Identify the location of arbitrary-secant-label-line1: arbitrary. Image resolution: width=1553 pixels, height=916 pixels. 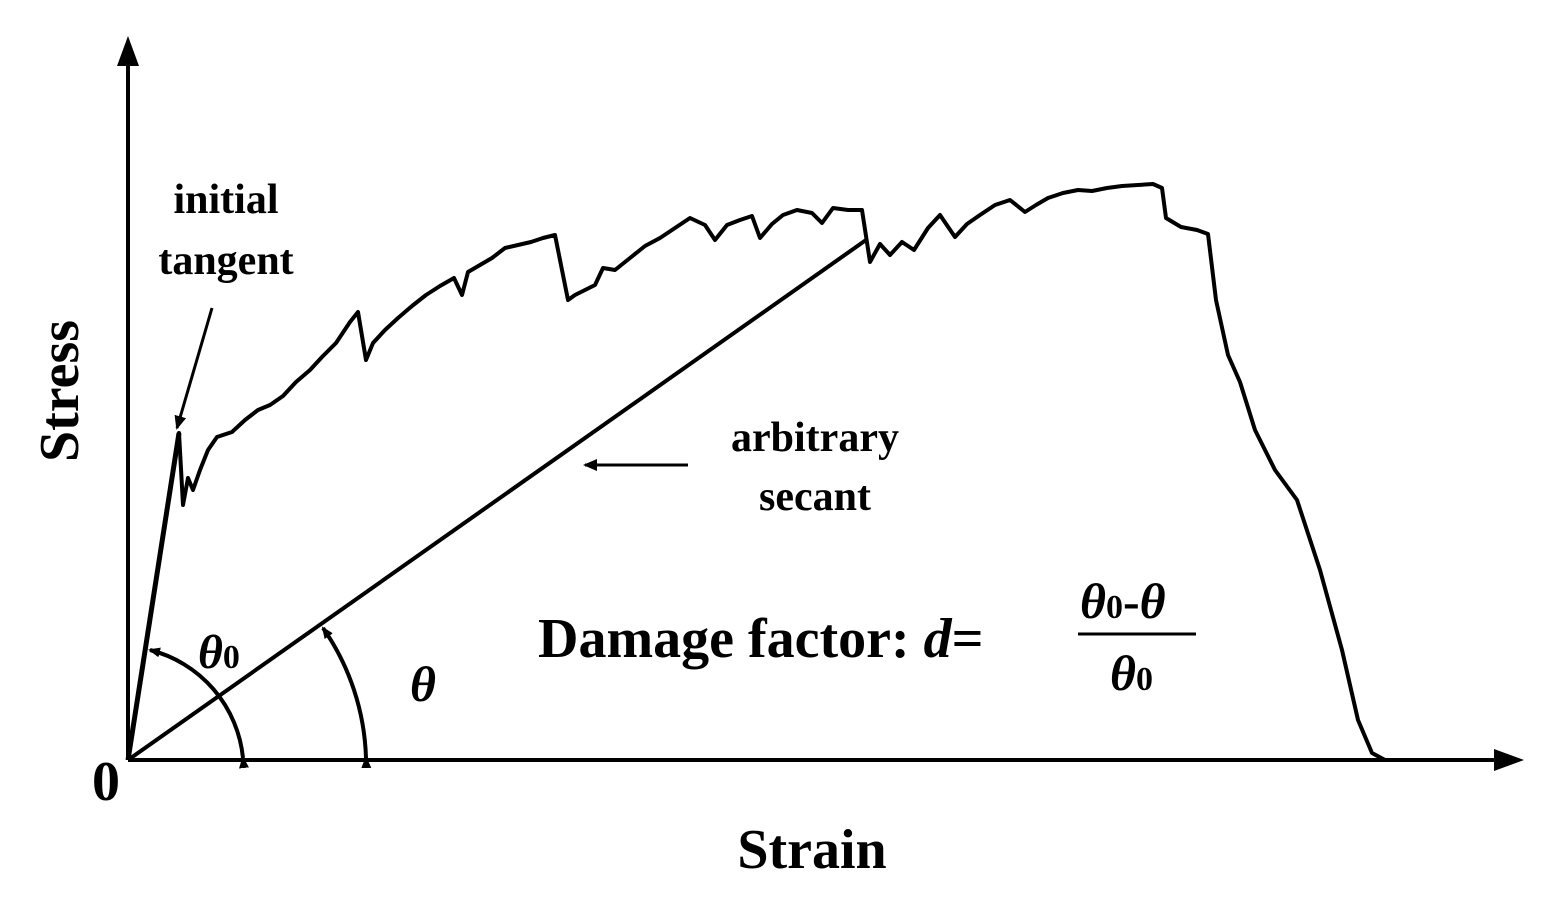
(815, 438).